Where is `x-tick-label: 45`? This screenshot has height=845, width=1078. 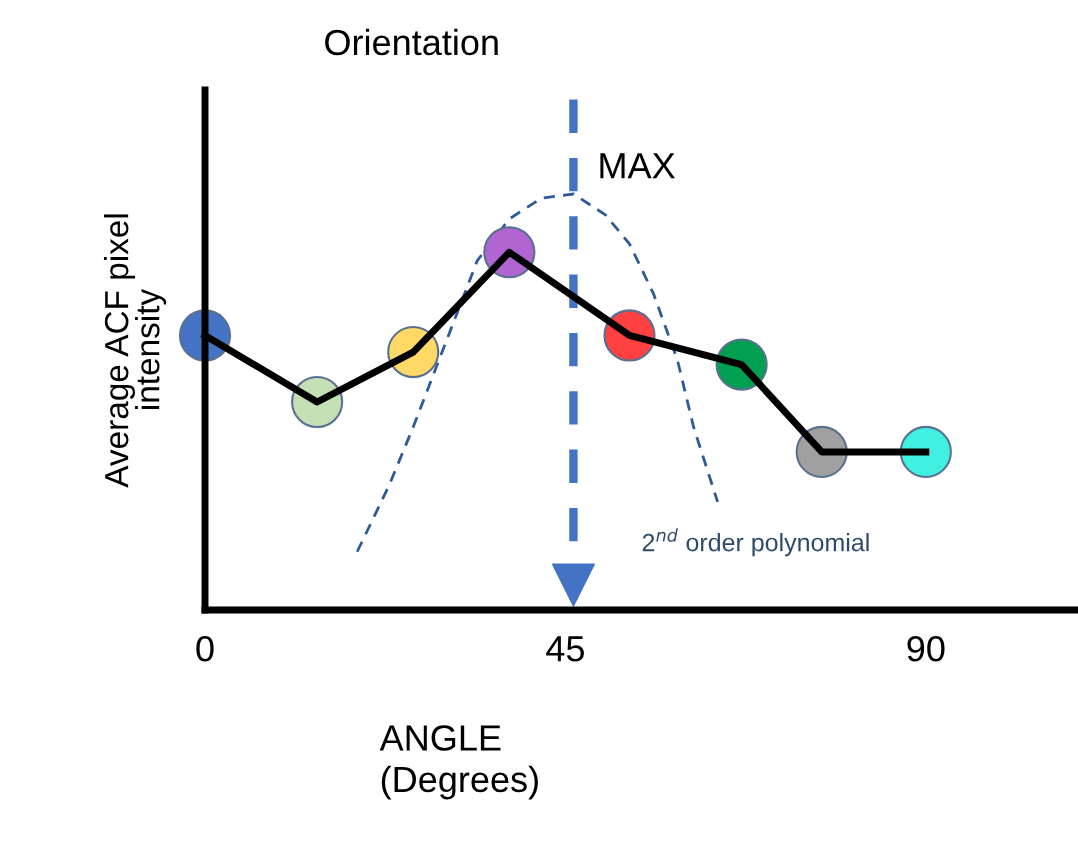
x-tick-label: 45 is located at coordinates (565, 649).